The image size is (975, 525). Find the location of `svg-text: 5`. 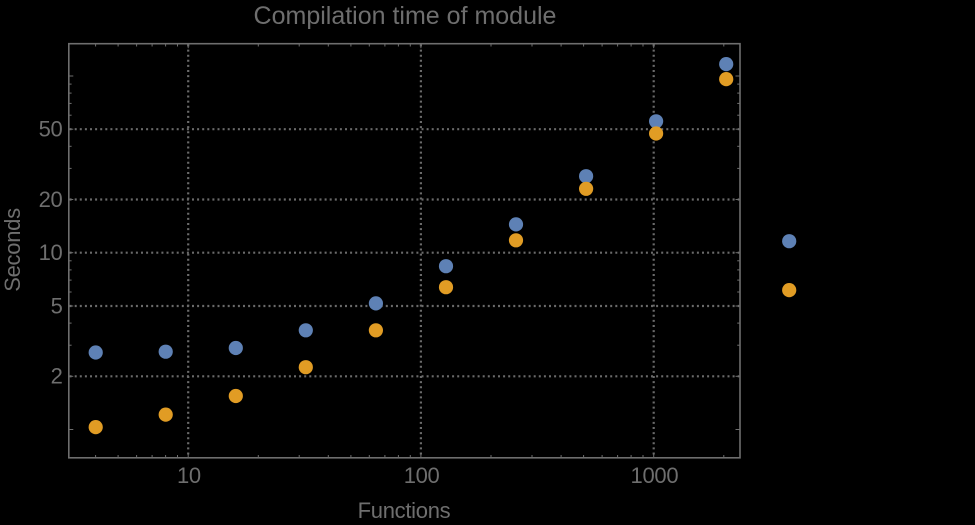

svg-text: 5 is located at coordinates (57, 305).